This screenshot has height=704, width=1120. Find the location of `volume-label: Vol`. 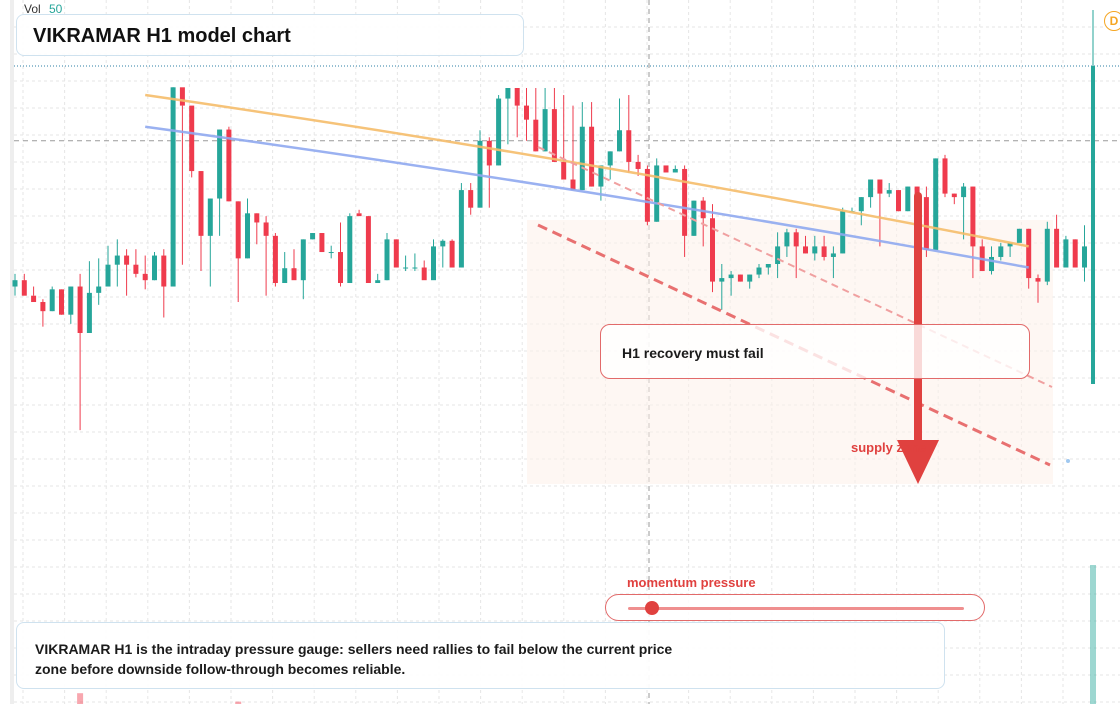

volume-label: Vol is located at coordinates (32, 9).